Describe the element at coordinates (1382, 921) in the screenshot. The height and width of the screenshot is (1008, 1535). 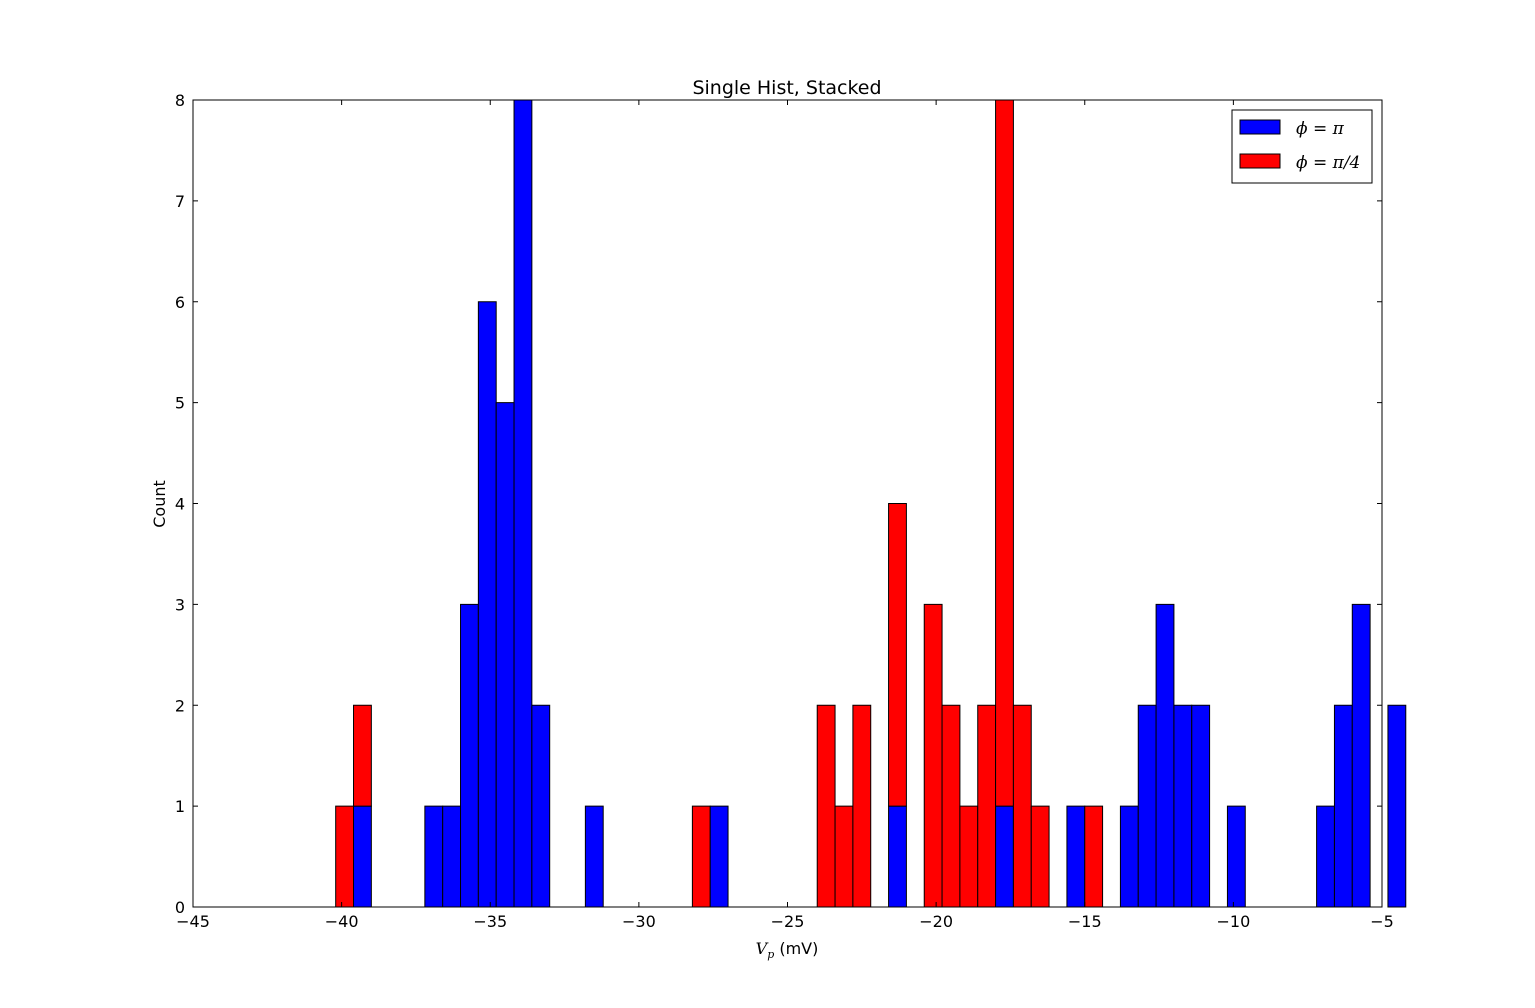
I see `x-tick-label: −5` at that location.